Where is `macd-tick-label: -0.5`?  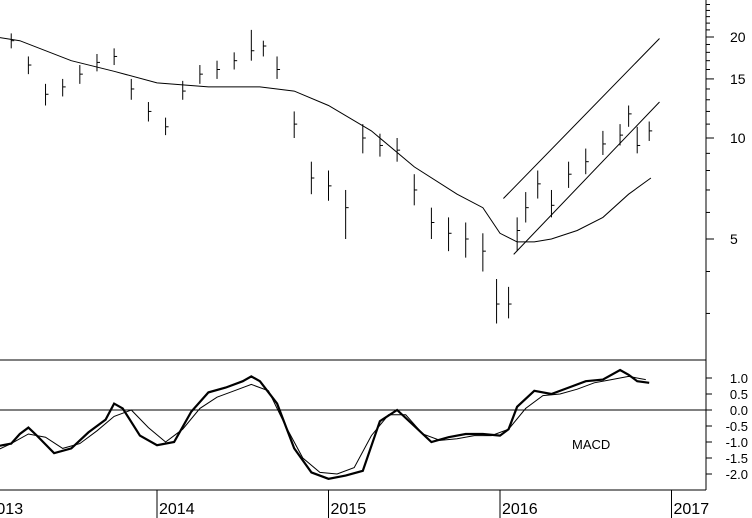
macd-tick-label: -0.5 is located at coordinates (737, 426).